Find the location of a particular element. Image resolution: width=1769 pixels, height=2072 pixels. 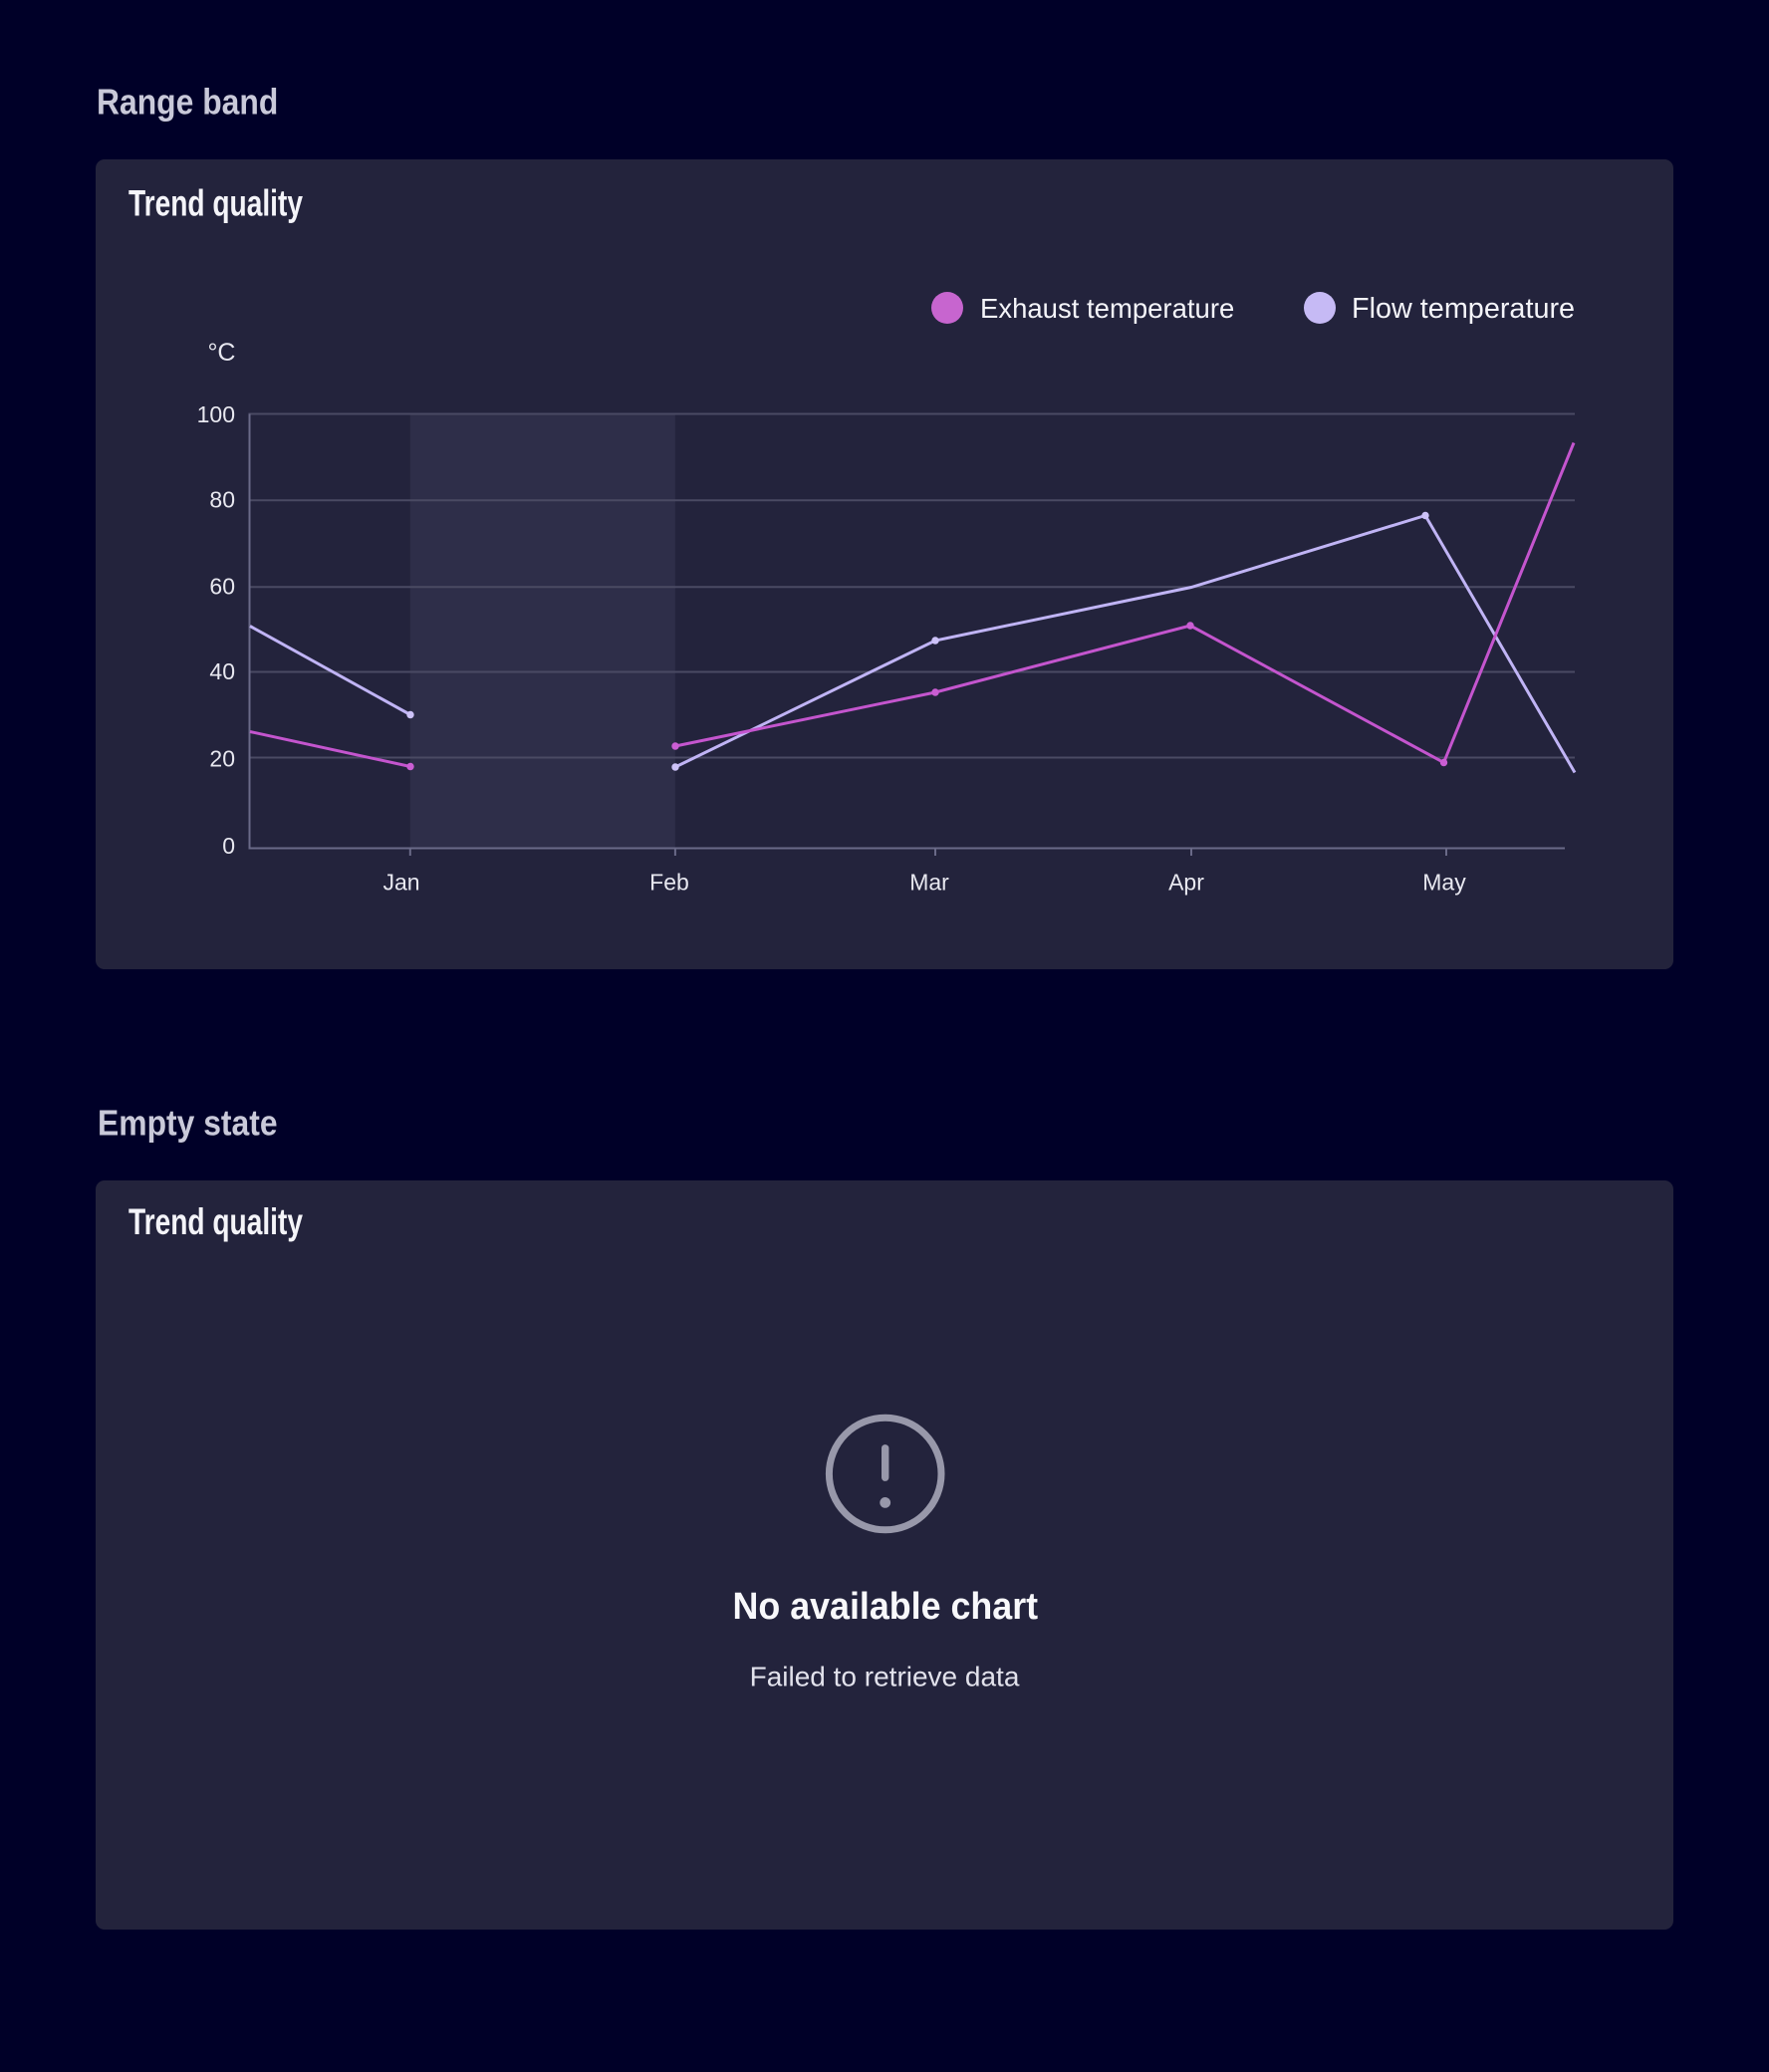

svg-text: 80 is located at coordinates (222, 500).